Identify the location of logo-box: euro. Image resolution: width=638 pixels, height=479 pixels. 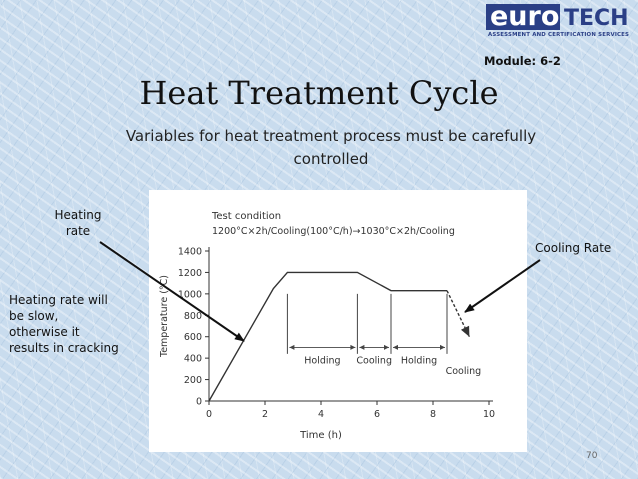
(523, 16).